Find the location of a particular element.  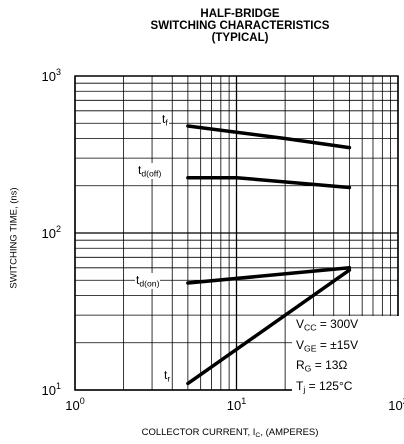

y-tick-label: 10² is located at coordinates (51, 232).